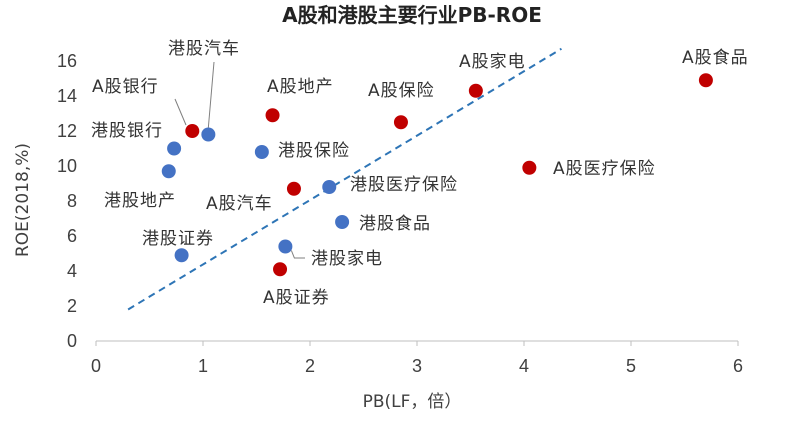 This screenshot has width=803, height=422. Describe the element at coordinates (72, 201) in the screenshot. I see `y-tick-label: 8` at that location.